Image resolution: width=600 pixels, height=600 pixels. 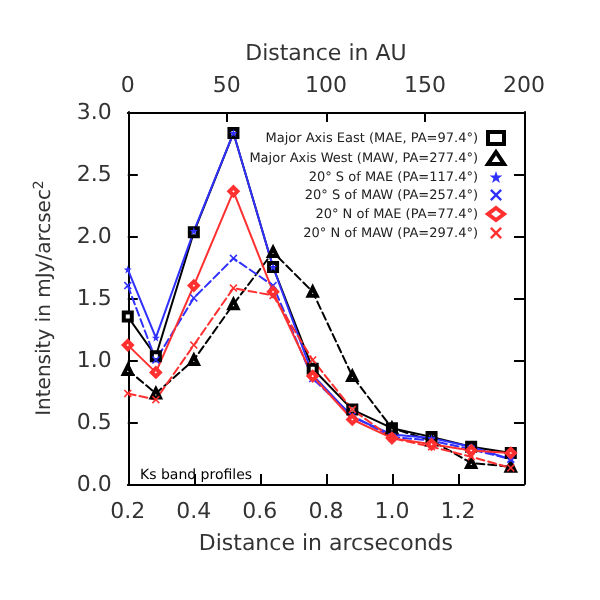 What do you see at coordinates (326, 53) in the screenshot?
I see `x2-axis-title: Distance in AU` at bounding box center [326, 53].